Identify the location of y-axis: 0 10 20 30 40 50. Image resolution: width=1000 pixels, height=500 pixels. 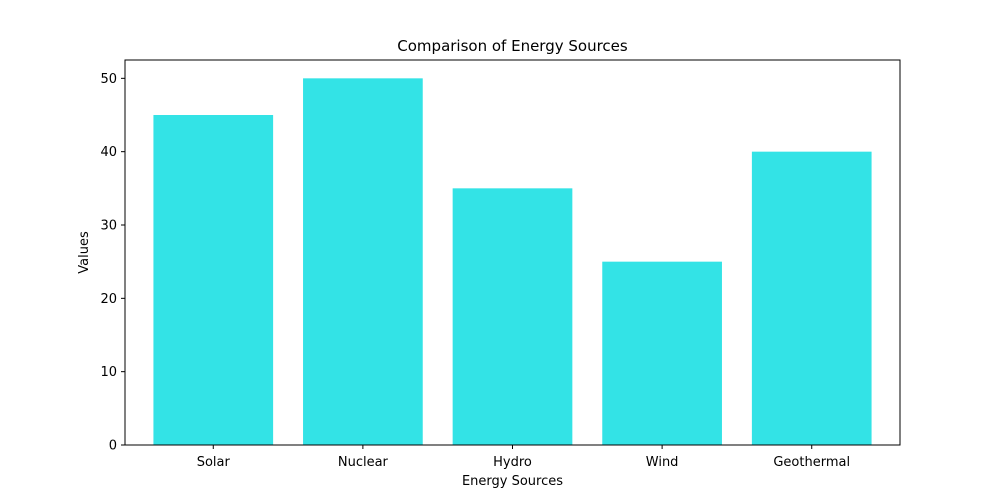
(112, 263).